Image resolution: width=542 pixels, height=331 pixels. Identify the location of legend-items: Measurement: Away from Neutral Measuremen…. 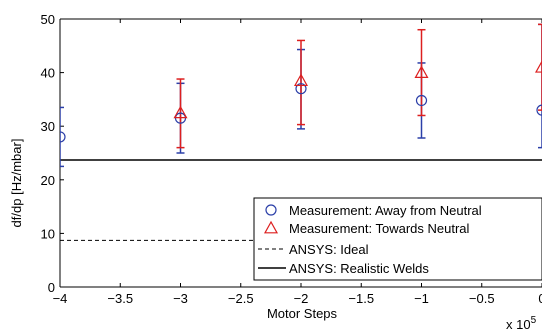
(370, 239).